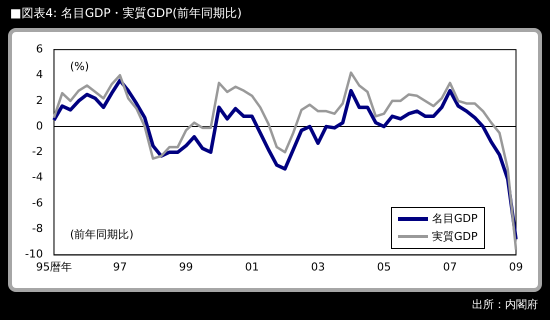  Describe the element at coordinates (449, 267) in the screenshot. I see `x-tick-label: 07` at that location.